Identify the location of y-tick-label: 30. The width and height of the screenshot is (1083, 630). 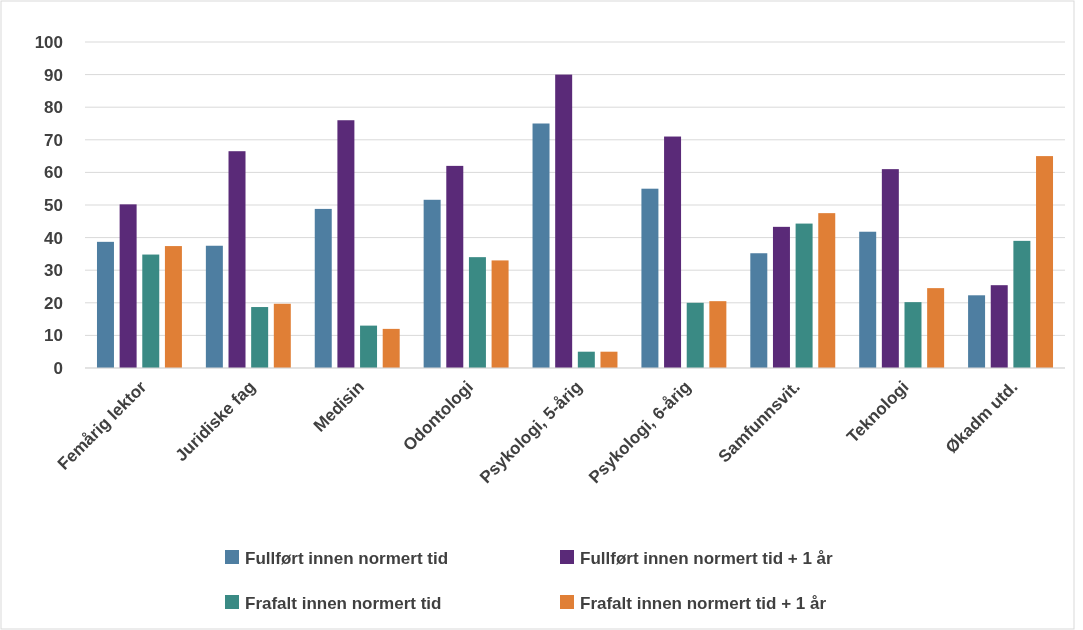
(53, 271).